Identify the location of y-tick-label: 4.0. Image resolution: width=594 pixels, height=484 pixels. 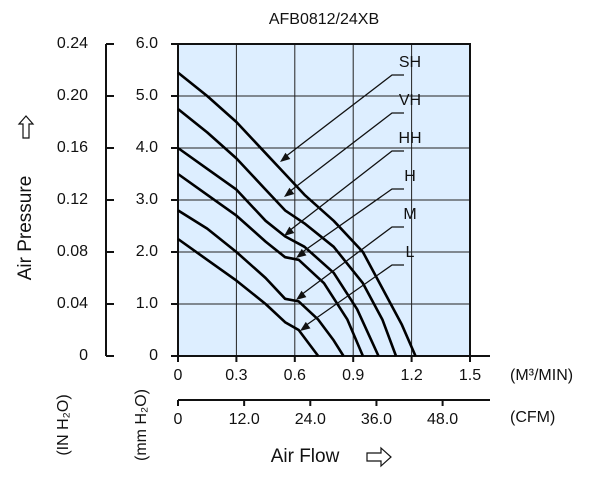
(147, 147).